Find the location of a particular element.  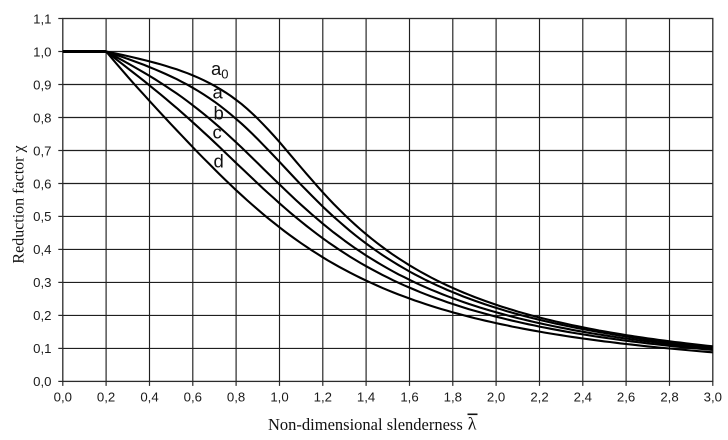

svg-text: 2,6 is located at coordinates (626, 397).